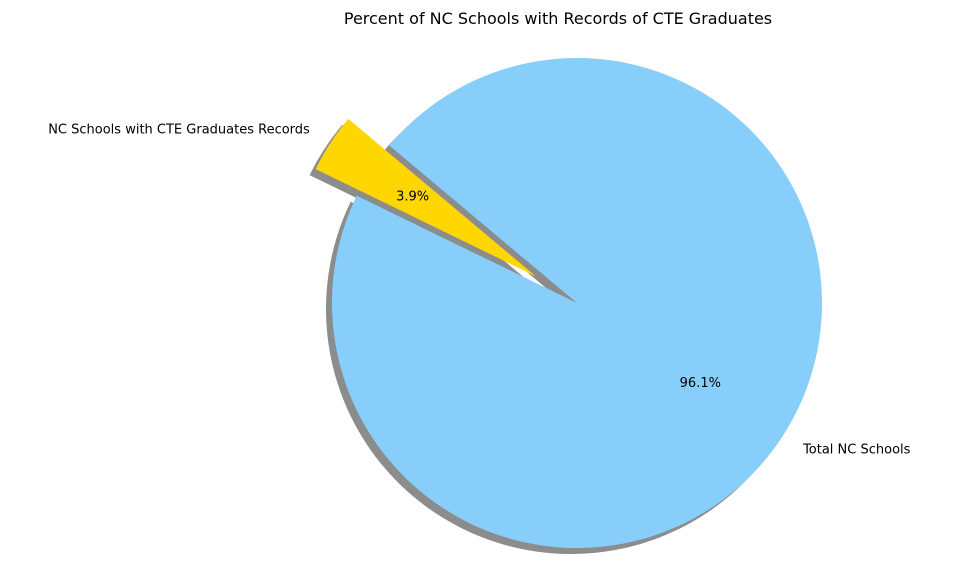  I want to click on pie-slice-nc-schools-with-cte-graduates-records, so click(425, 197).